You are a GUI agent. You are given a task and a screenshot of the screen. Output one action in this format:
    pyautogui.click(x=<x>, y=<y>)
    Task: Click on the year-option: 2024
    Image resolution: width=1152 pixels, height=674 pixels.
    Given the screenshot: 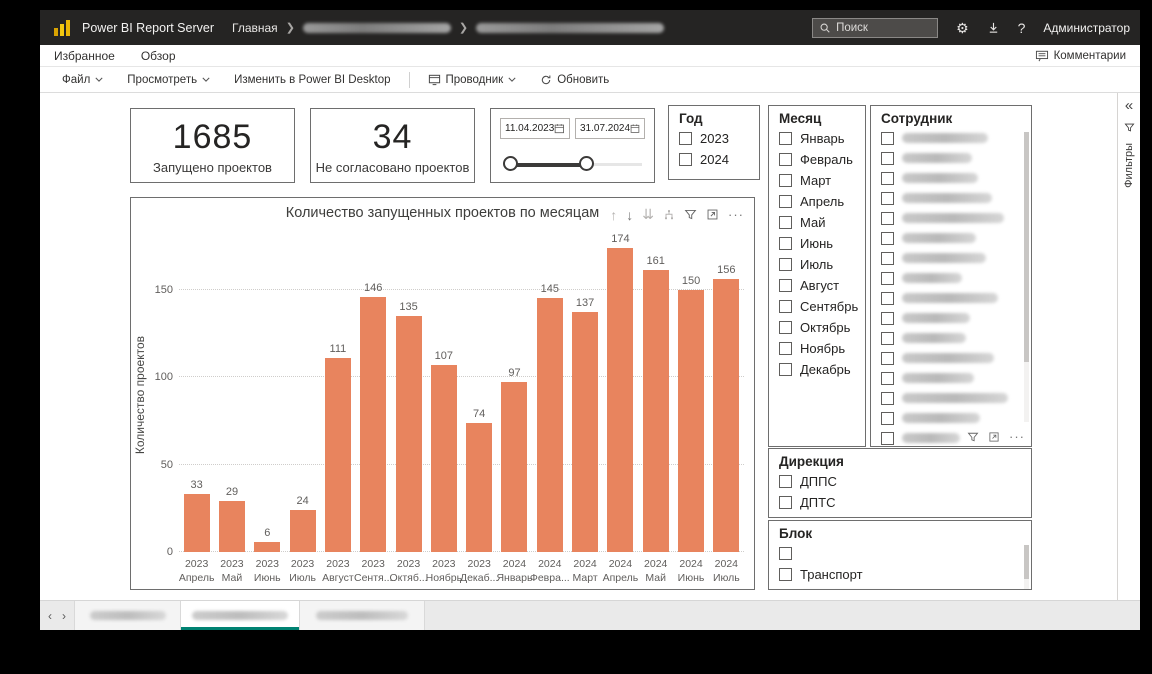 What is the action you would take?
    pyautogui.click(x=714, y=159)
    